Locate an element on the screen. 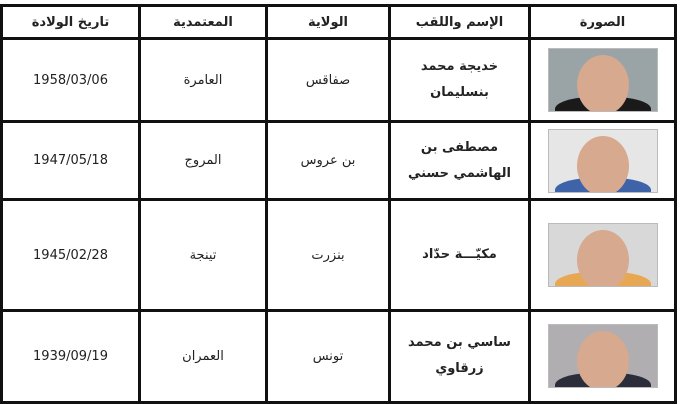 The width and height of the screenshot is (680, 404). name-cell: مكيّـــة حدّاد is located at coordinates (459, 255).